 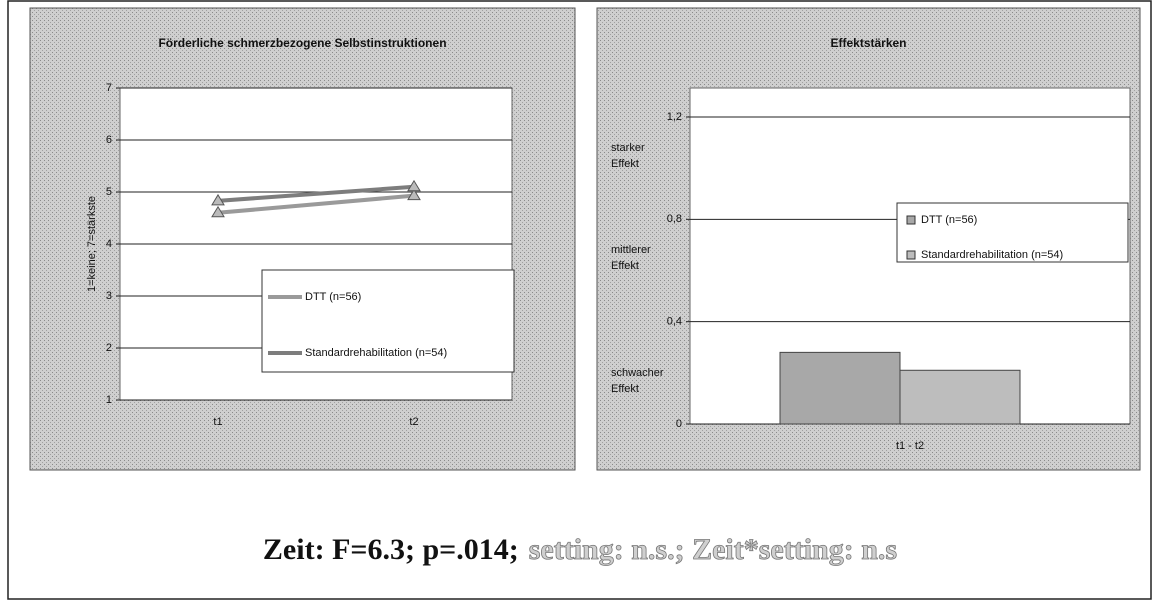 What do you see at coordinates (868, 43) in the screenshot?
I see `chart-title: Effektstärken` at bounding box center [868, 43].